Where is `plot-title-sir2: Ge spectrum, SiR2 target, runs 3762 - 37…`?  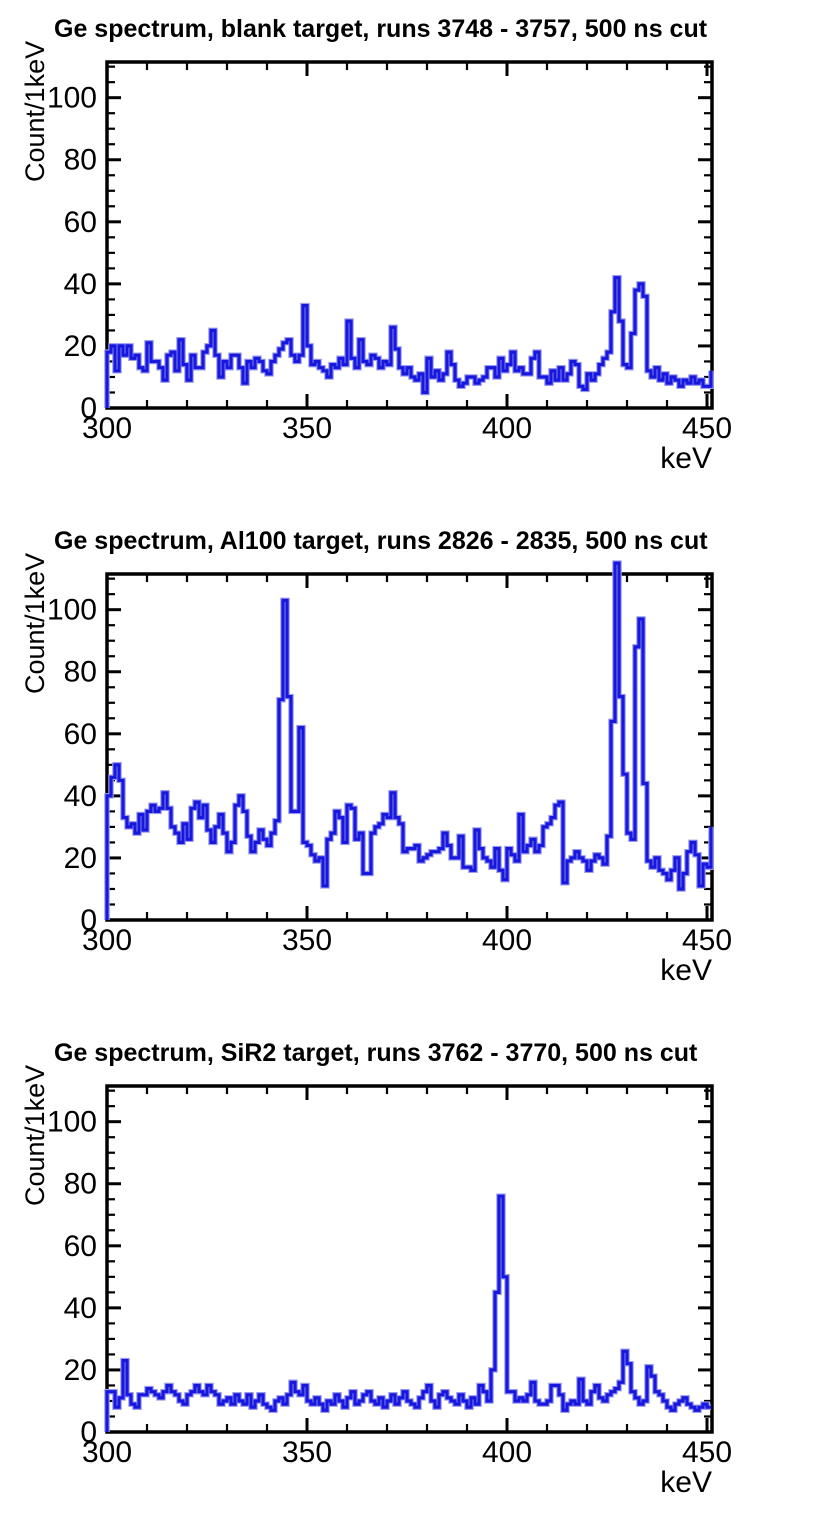 plot-title-sir2: Ge spectrum, SiR2 target, runs 3762 - 37… is located at coordinates (376, 1053).